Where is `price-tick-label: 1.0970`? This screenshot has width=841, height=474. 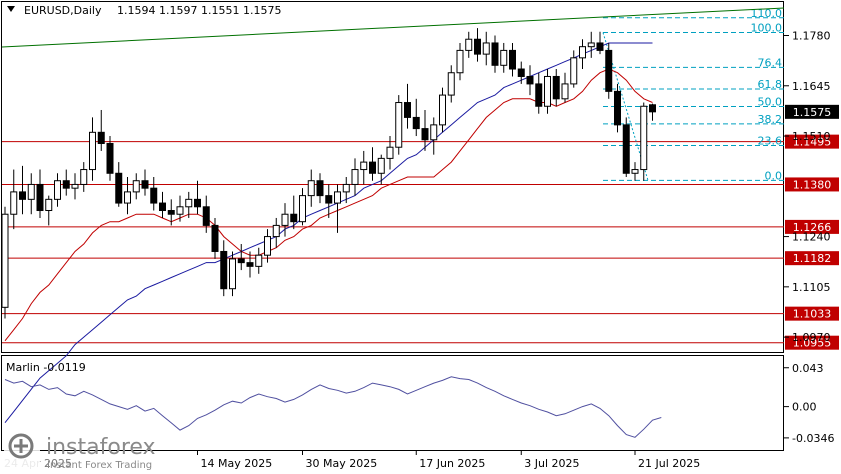 price-tick-label: 1.0970 is located at coordinates (811, 337).